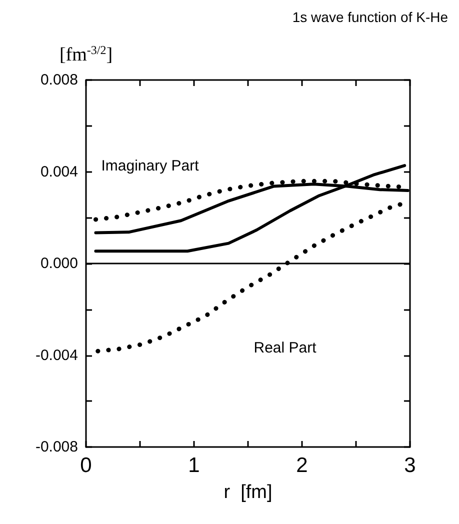 This screenshot has height=524, width=459. Describe the element at coordinates (59, 263) in the screenshot. I see `y-tick-label: 0.000` at that location.